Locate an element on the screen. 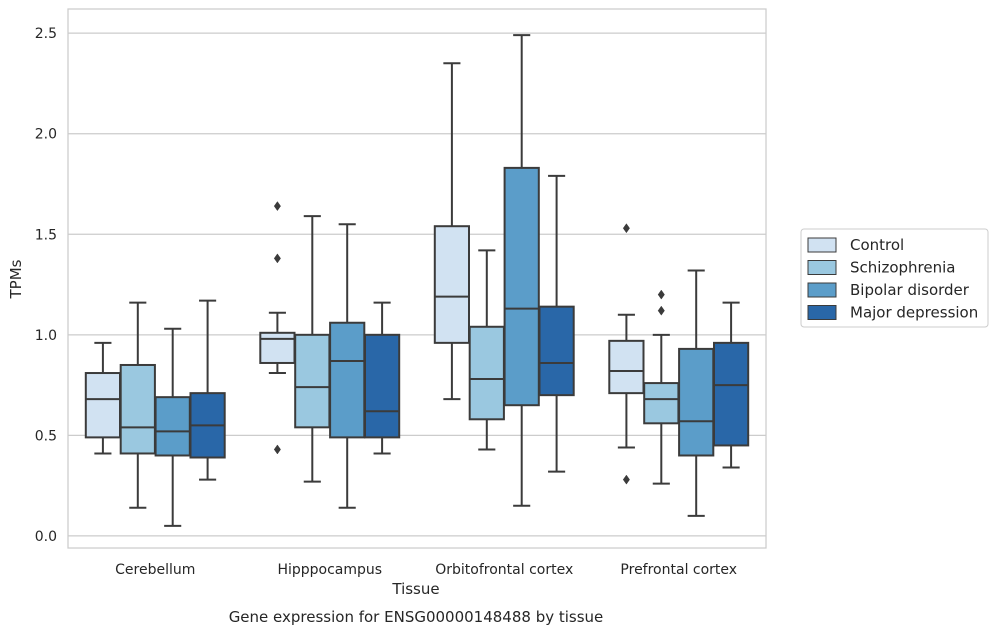  y-tick-label: 0.5 is located at coordinates (46, 436).